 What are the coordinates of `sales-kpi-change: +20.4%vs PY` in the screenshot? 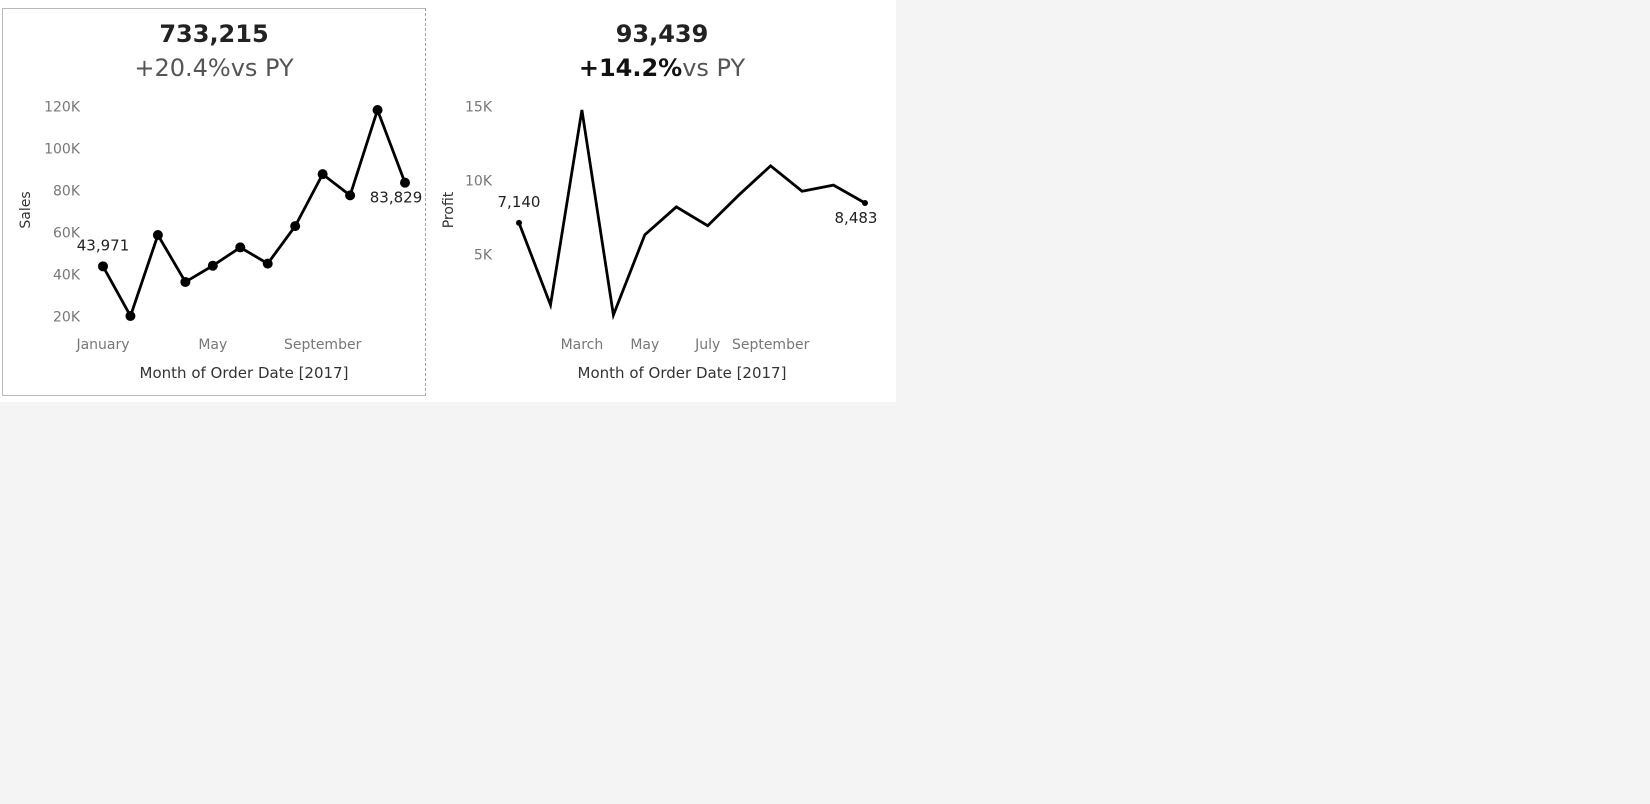 It's located at (214, 68).